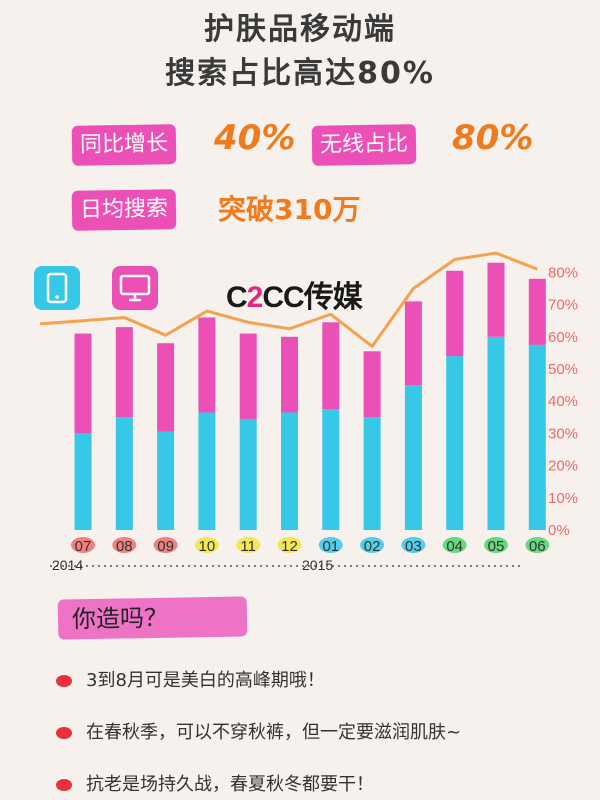  I want to click on headline-line-2: 搜索占比高达80%, so click(300, 73).